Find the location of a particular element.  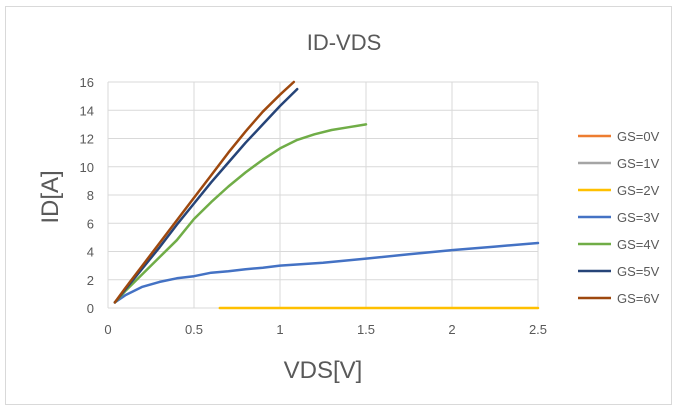

legend-label: GS=4V is located at coordinates (638, 244).